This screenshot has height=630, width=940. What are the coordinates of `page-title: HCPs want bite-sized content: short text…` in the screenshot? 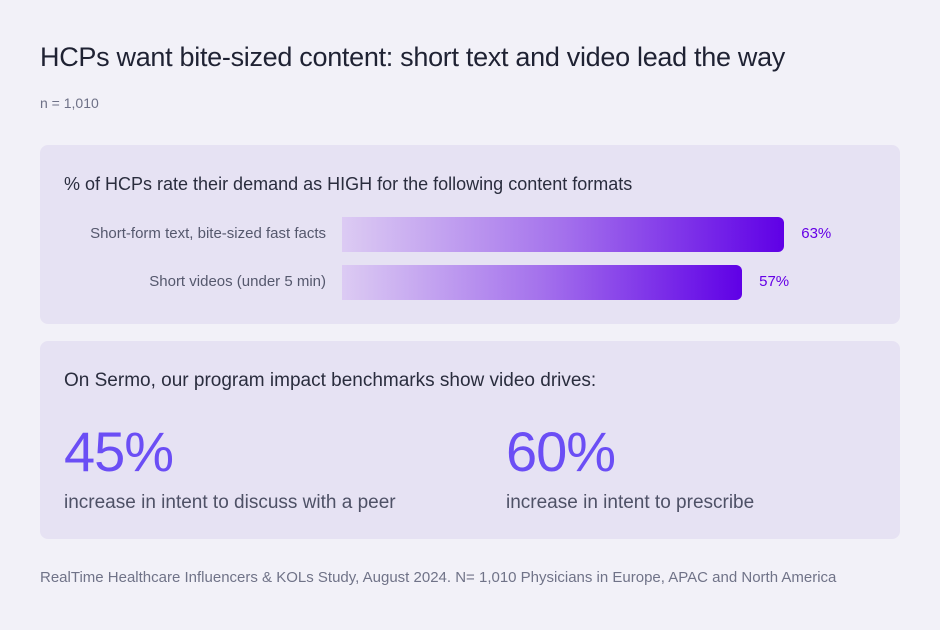 It's located at (413, 57).